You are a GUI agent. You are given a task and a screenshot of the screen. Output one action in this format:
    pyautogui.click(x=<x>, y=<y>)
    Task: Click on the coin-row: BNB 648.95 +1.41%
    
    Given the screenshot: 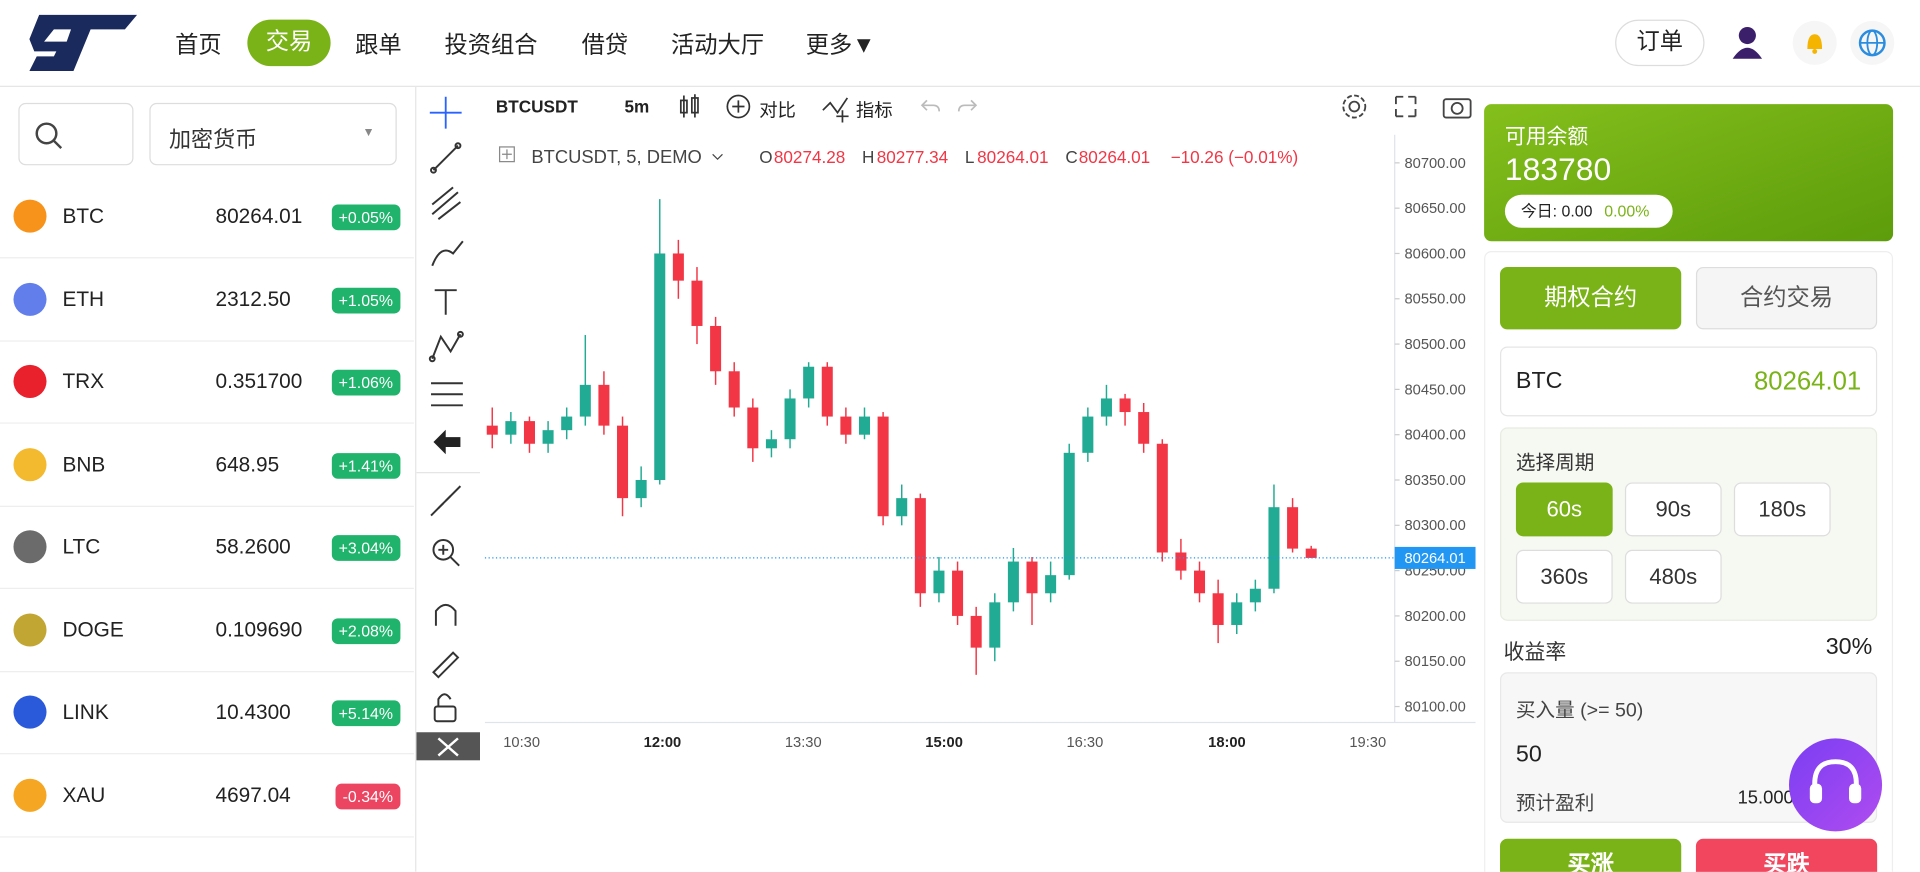 What is the action you would take?
    pyautogui.click(x=207, y=465)
    